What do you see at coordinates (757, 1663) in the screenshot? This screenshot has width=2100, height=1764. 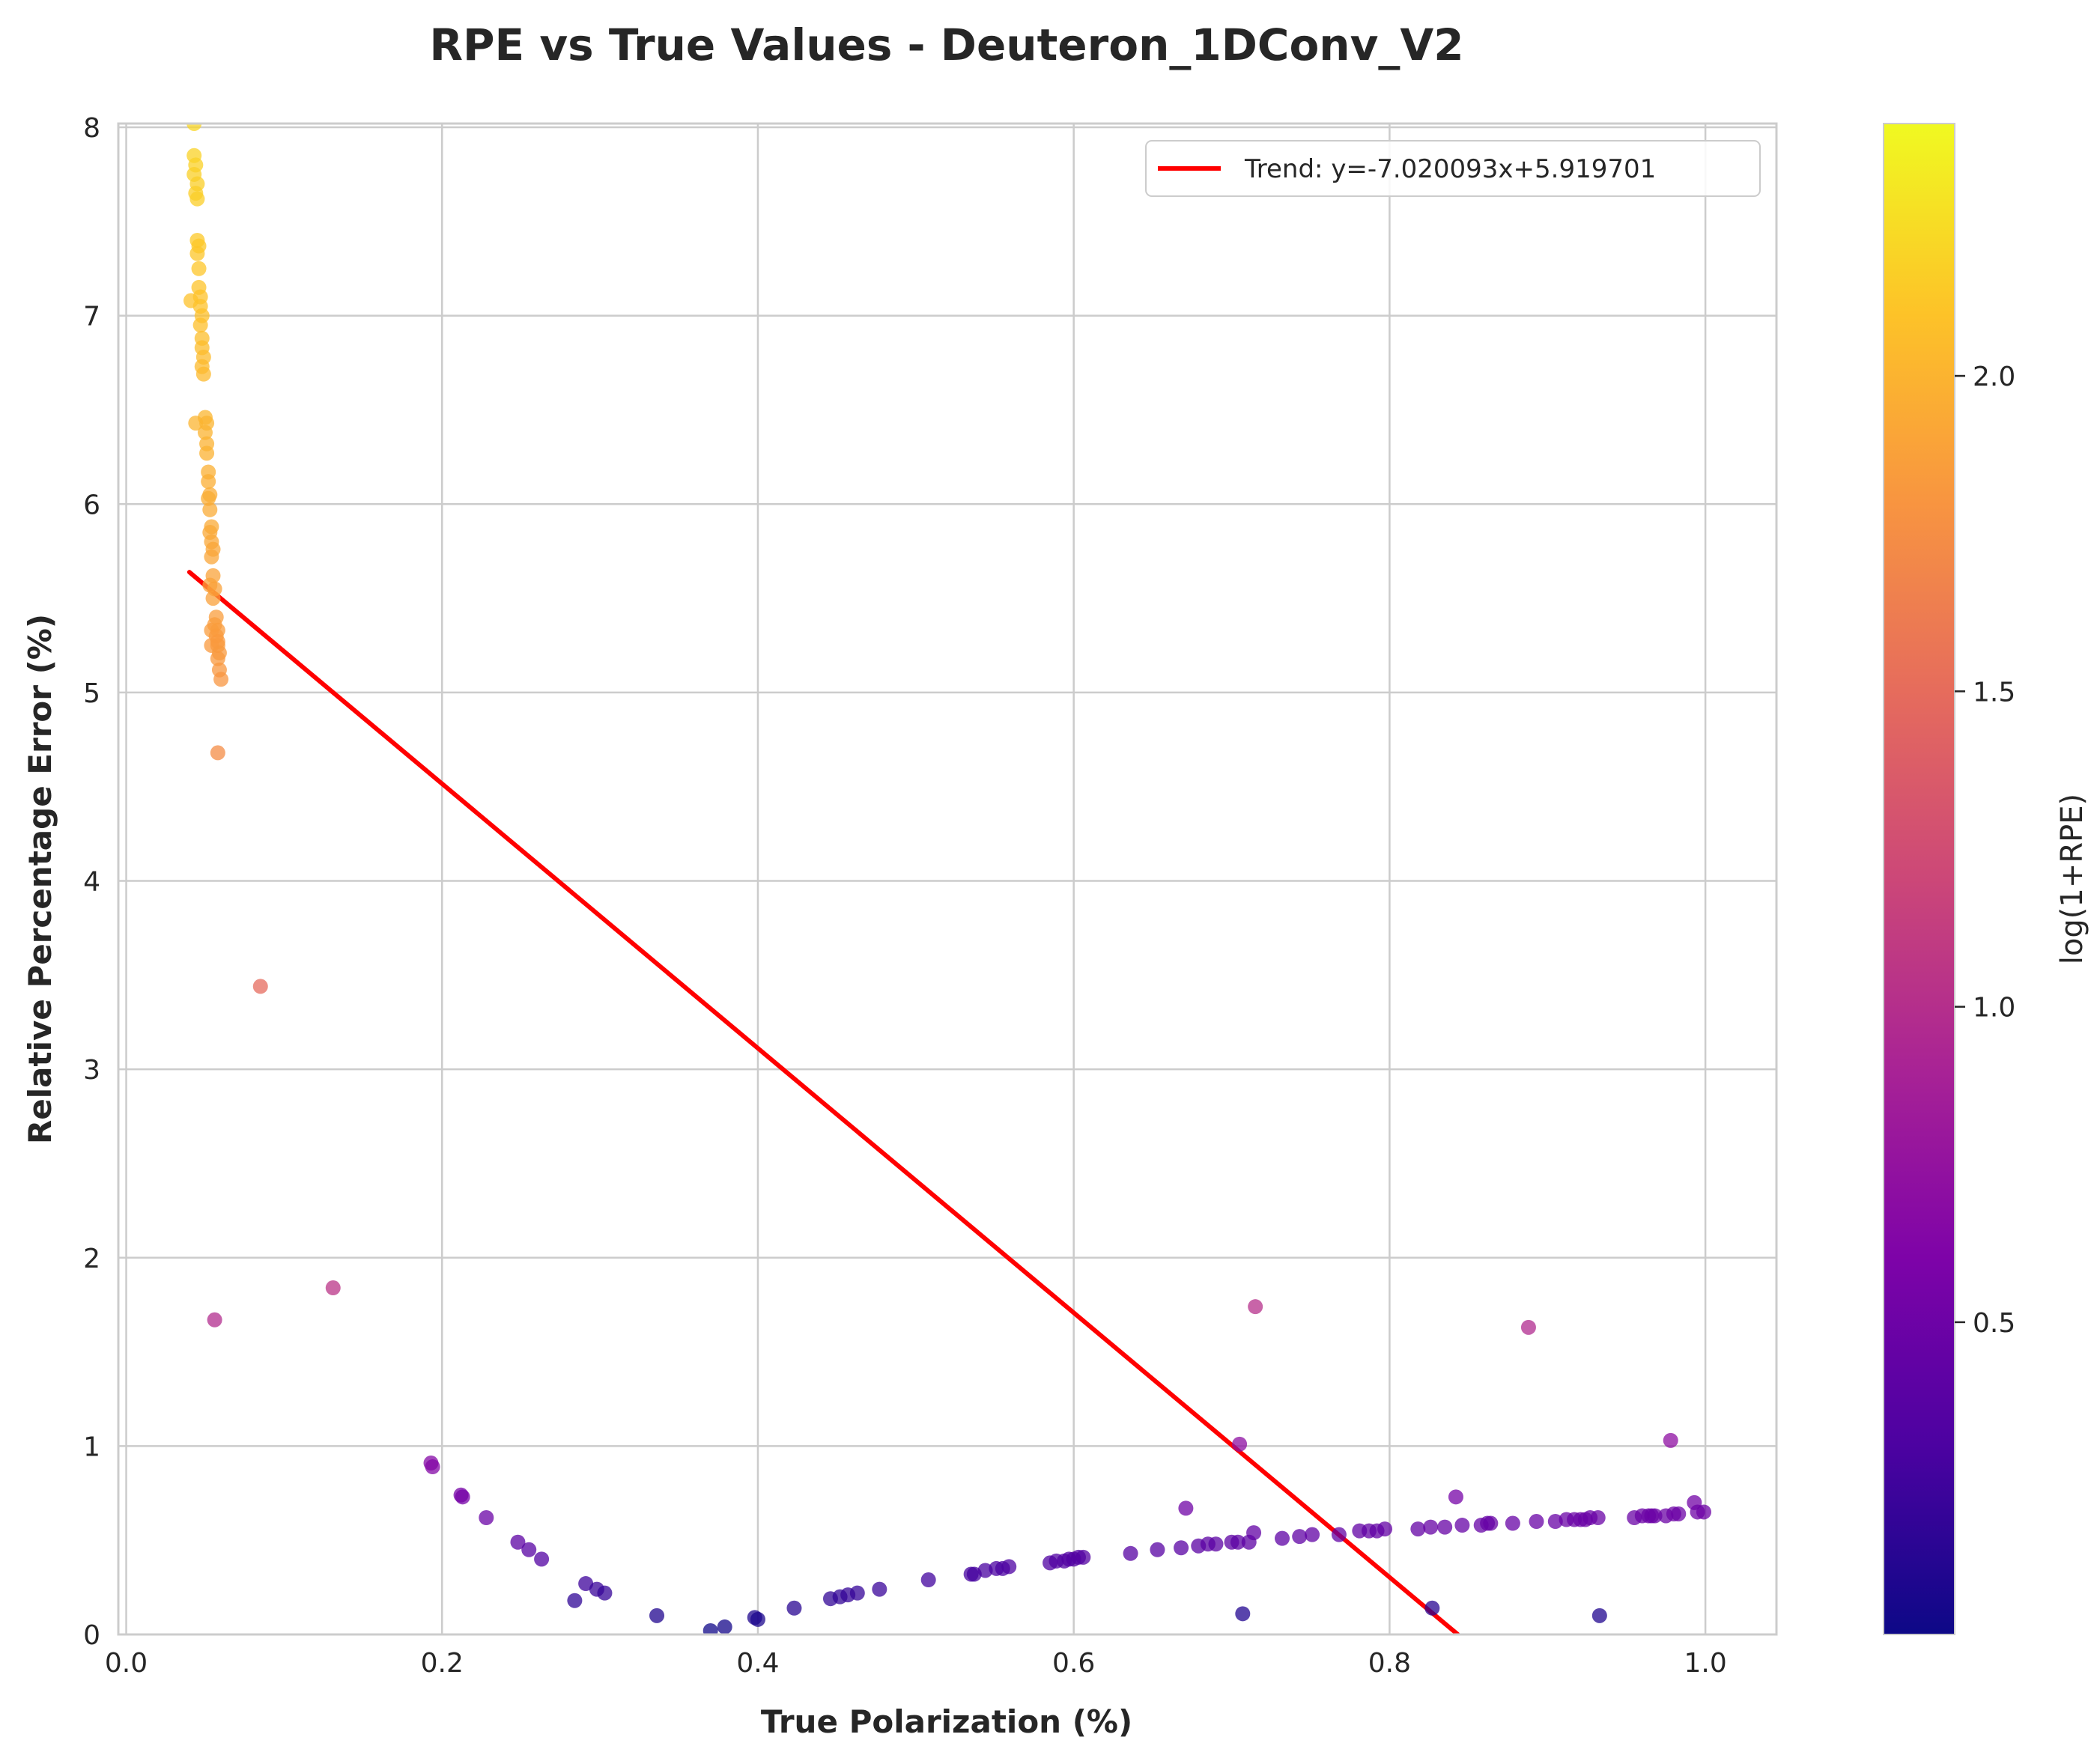 I see `x-tick-label: 0.4` at bounding box center [757, 1663].